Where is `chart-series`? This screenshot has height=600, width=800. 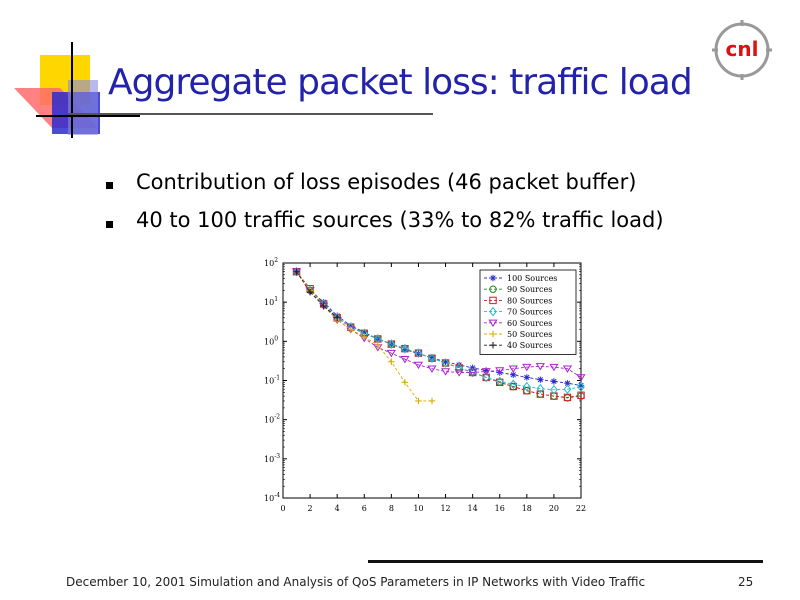
chart-series is located at coordinates (438, 335).